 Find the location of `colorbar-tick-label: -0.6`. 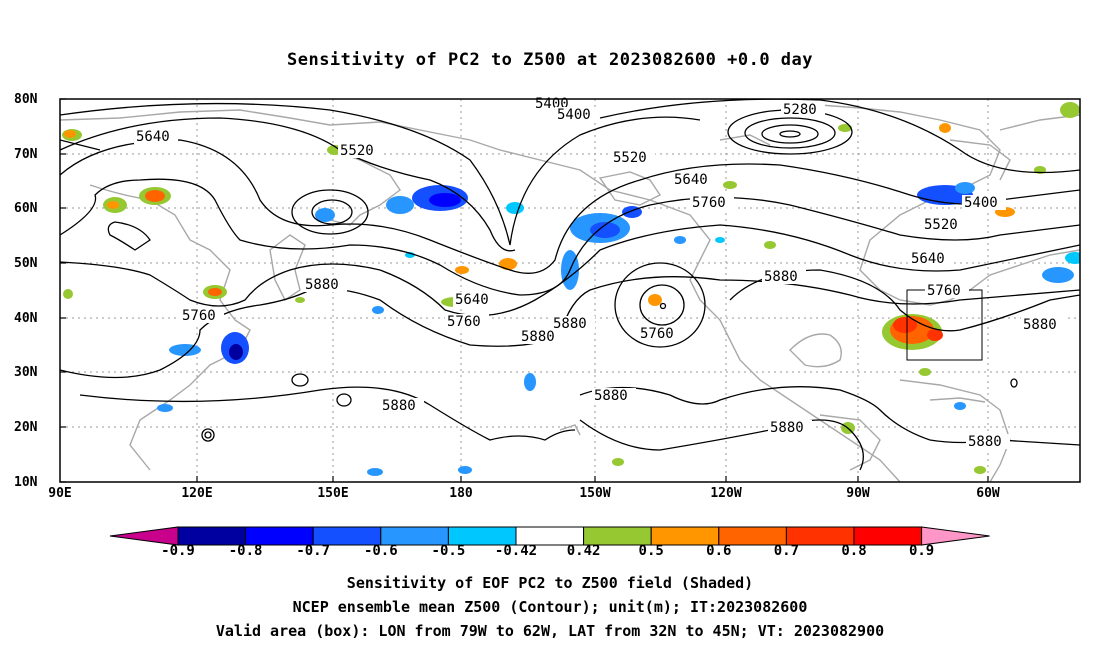

colorbar-tick-label: -0.6 is located at coordinates (380, 551).